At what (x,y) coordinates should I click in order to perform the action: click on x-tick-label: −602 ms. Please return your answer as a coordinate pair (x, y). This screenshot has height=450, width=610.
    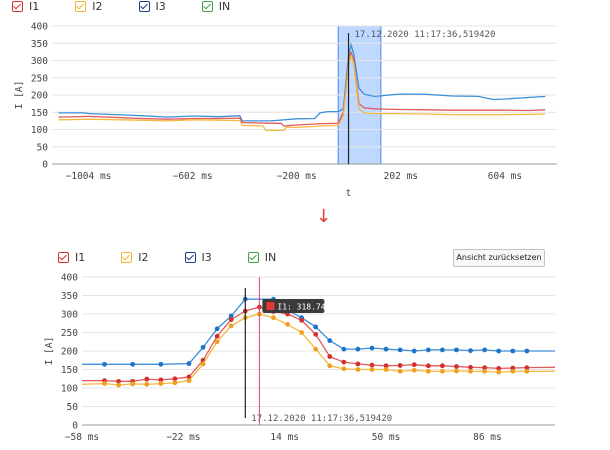
    Looking at the image, I should click on (193, 176).